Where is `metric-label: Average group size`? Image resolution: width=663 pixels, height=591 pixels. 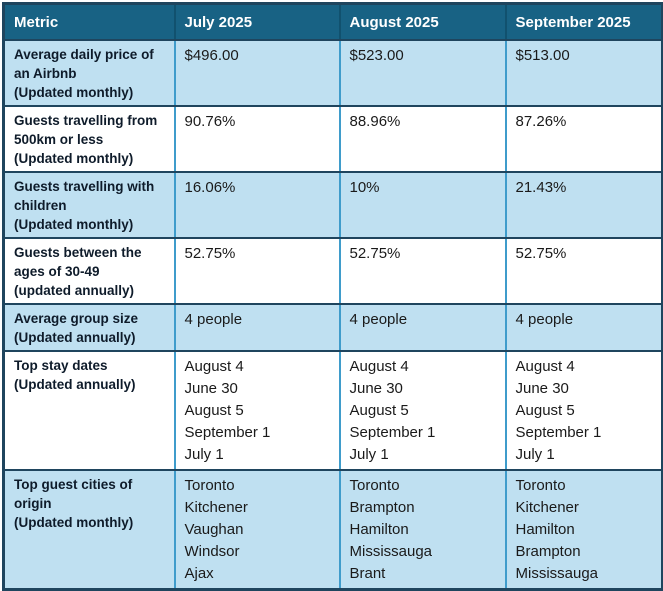
metric-label: Average group size is located at coordinates (76, 318).